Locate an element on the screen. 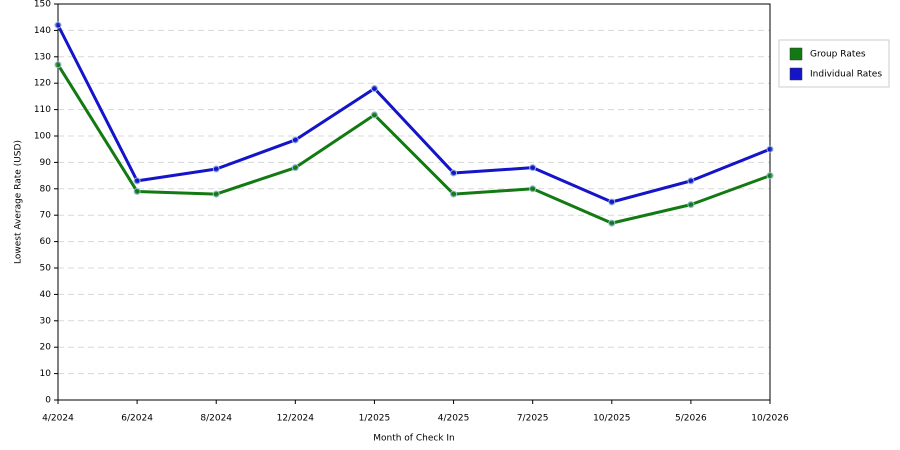  y-tick-label: 50 is located at coordinates (46, 269).